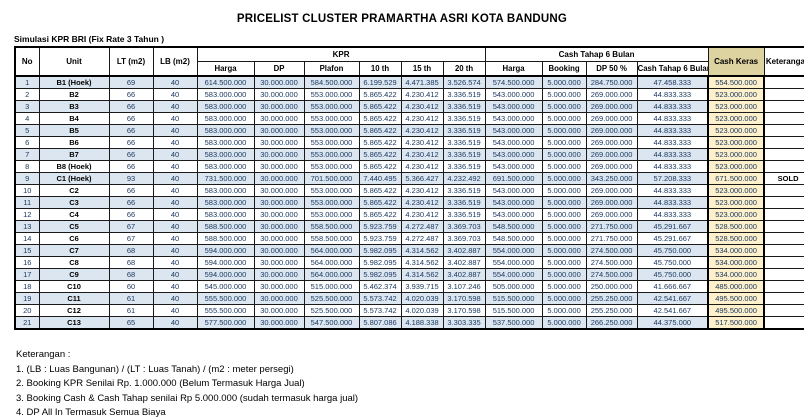  Describe the element at coordinates (74, 250) in the screenshot. I see `unit-cell: C7` at that location.